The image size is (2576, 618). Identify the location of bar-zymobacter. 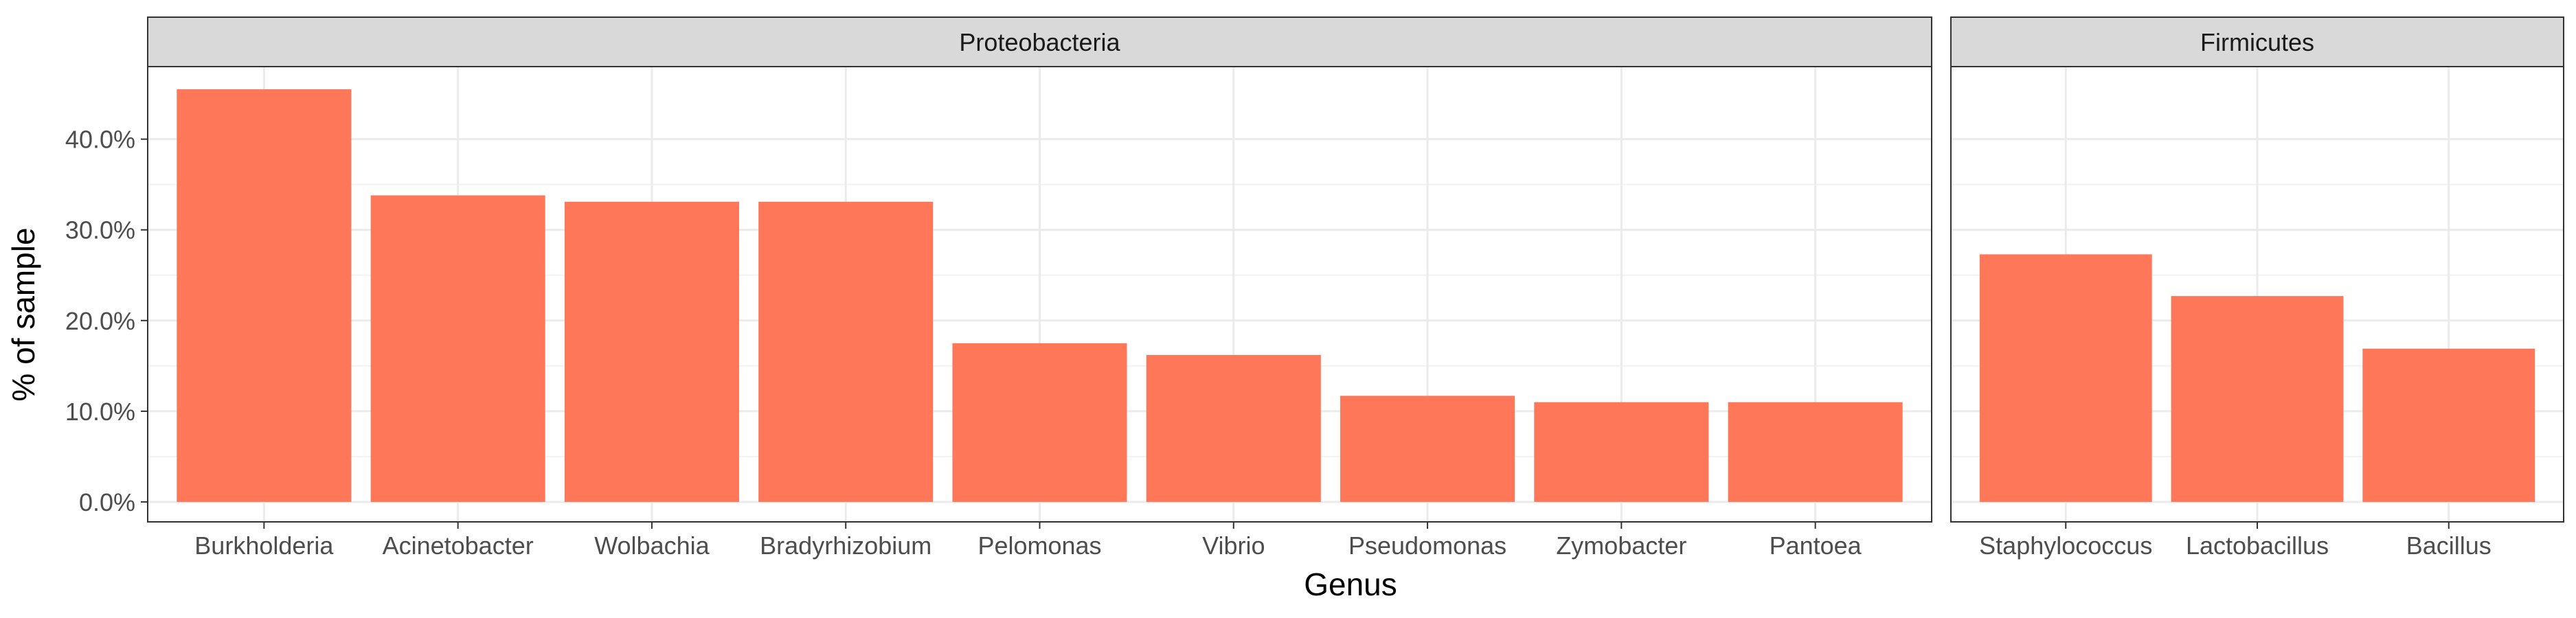
(1621, 452).